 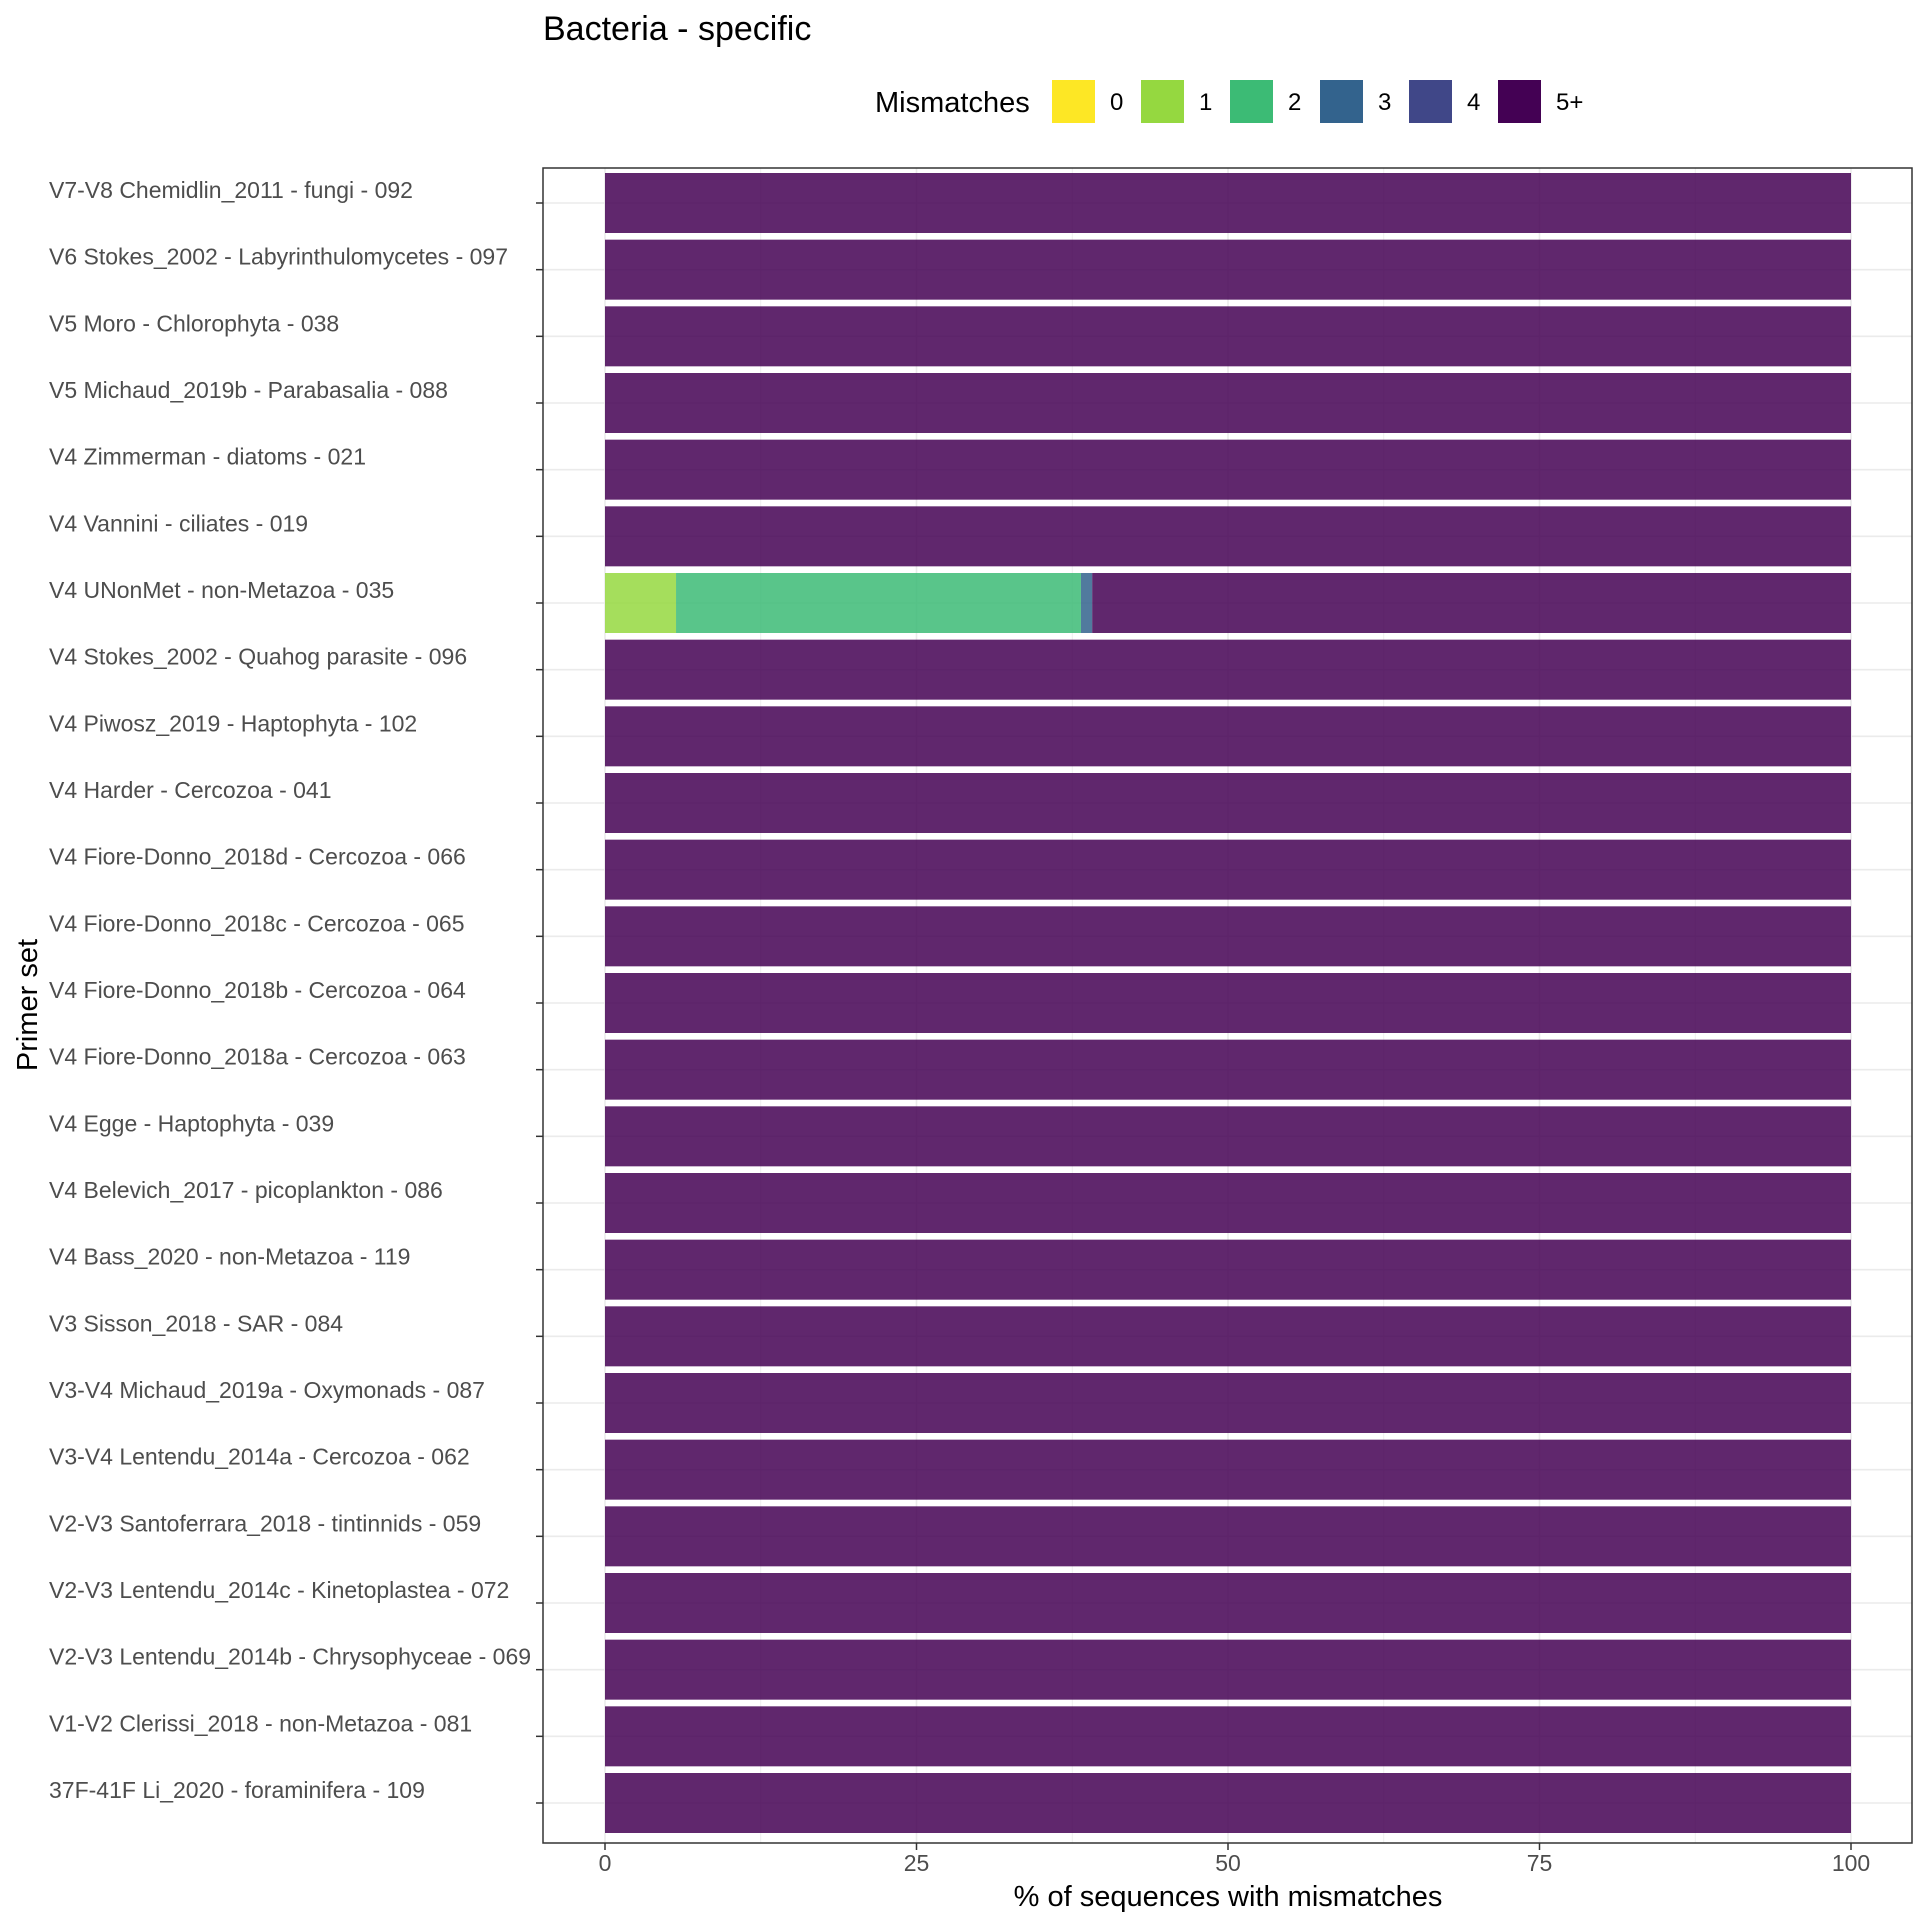 I want to click on y-tick-label: V4 Harder - Cercozoa - 041, so click(x=190, y=790).